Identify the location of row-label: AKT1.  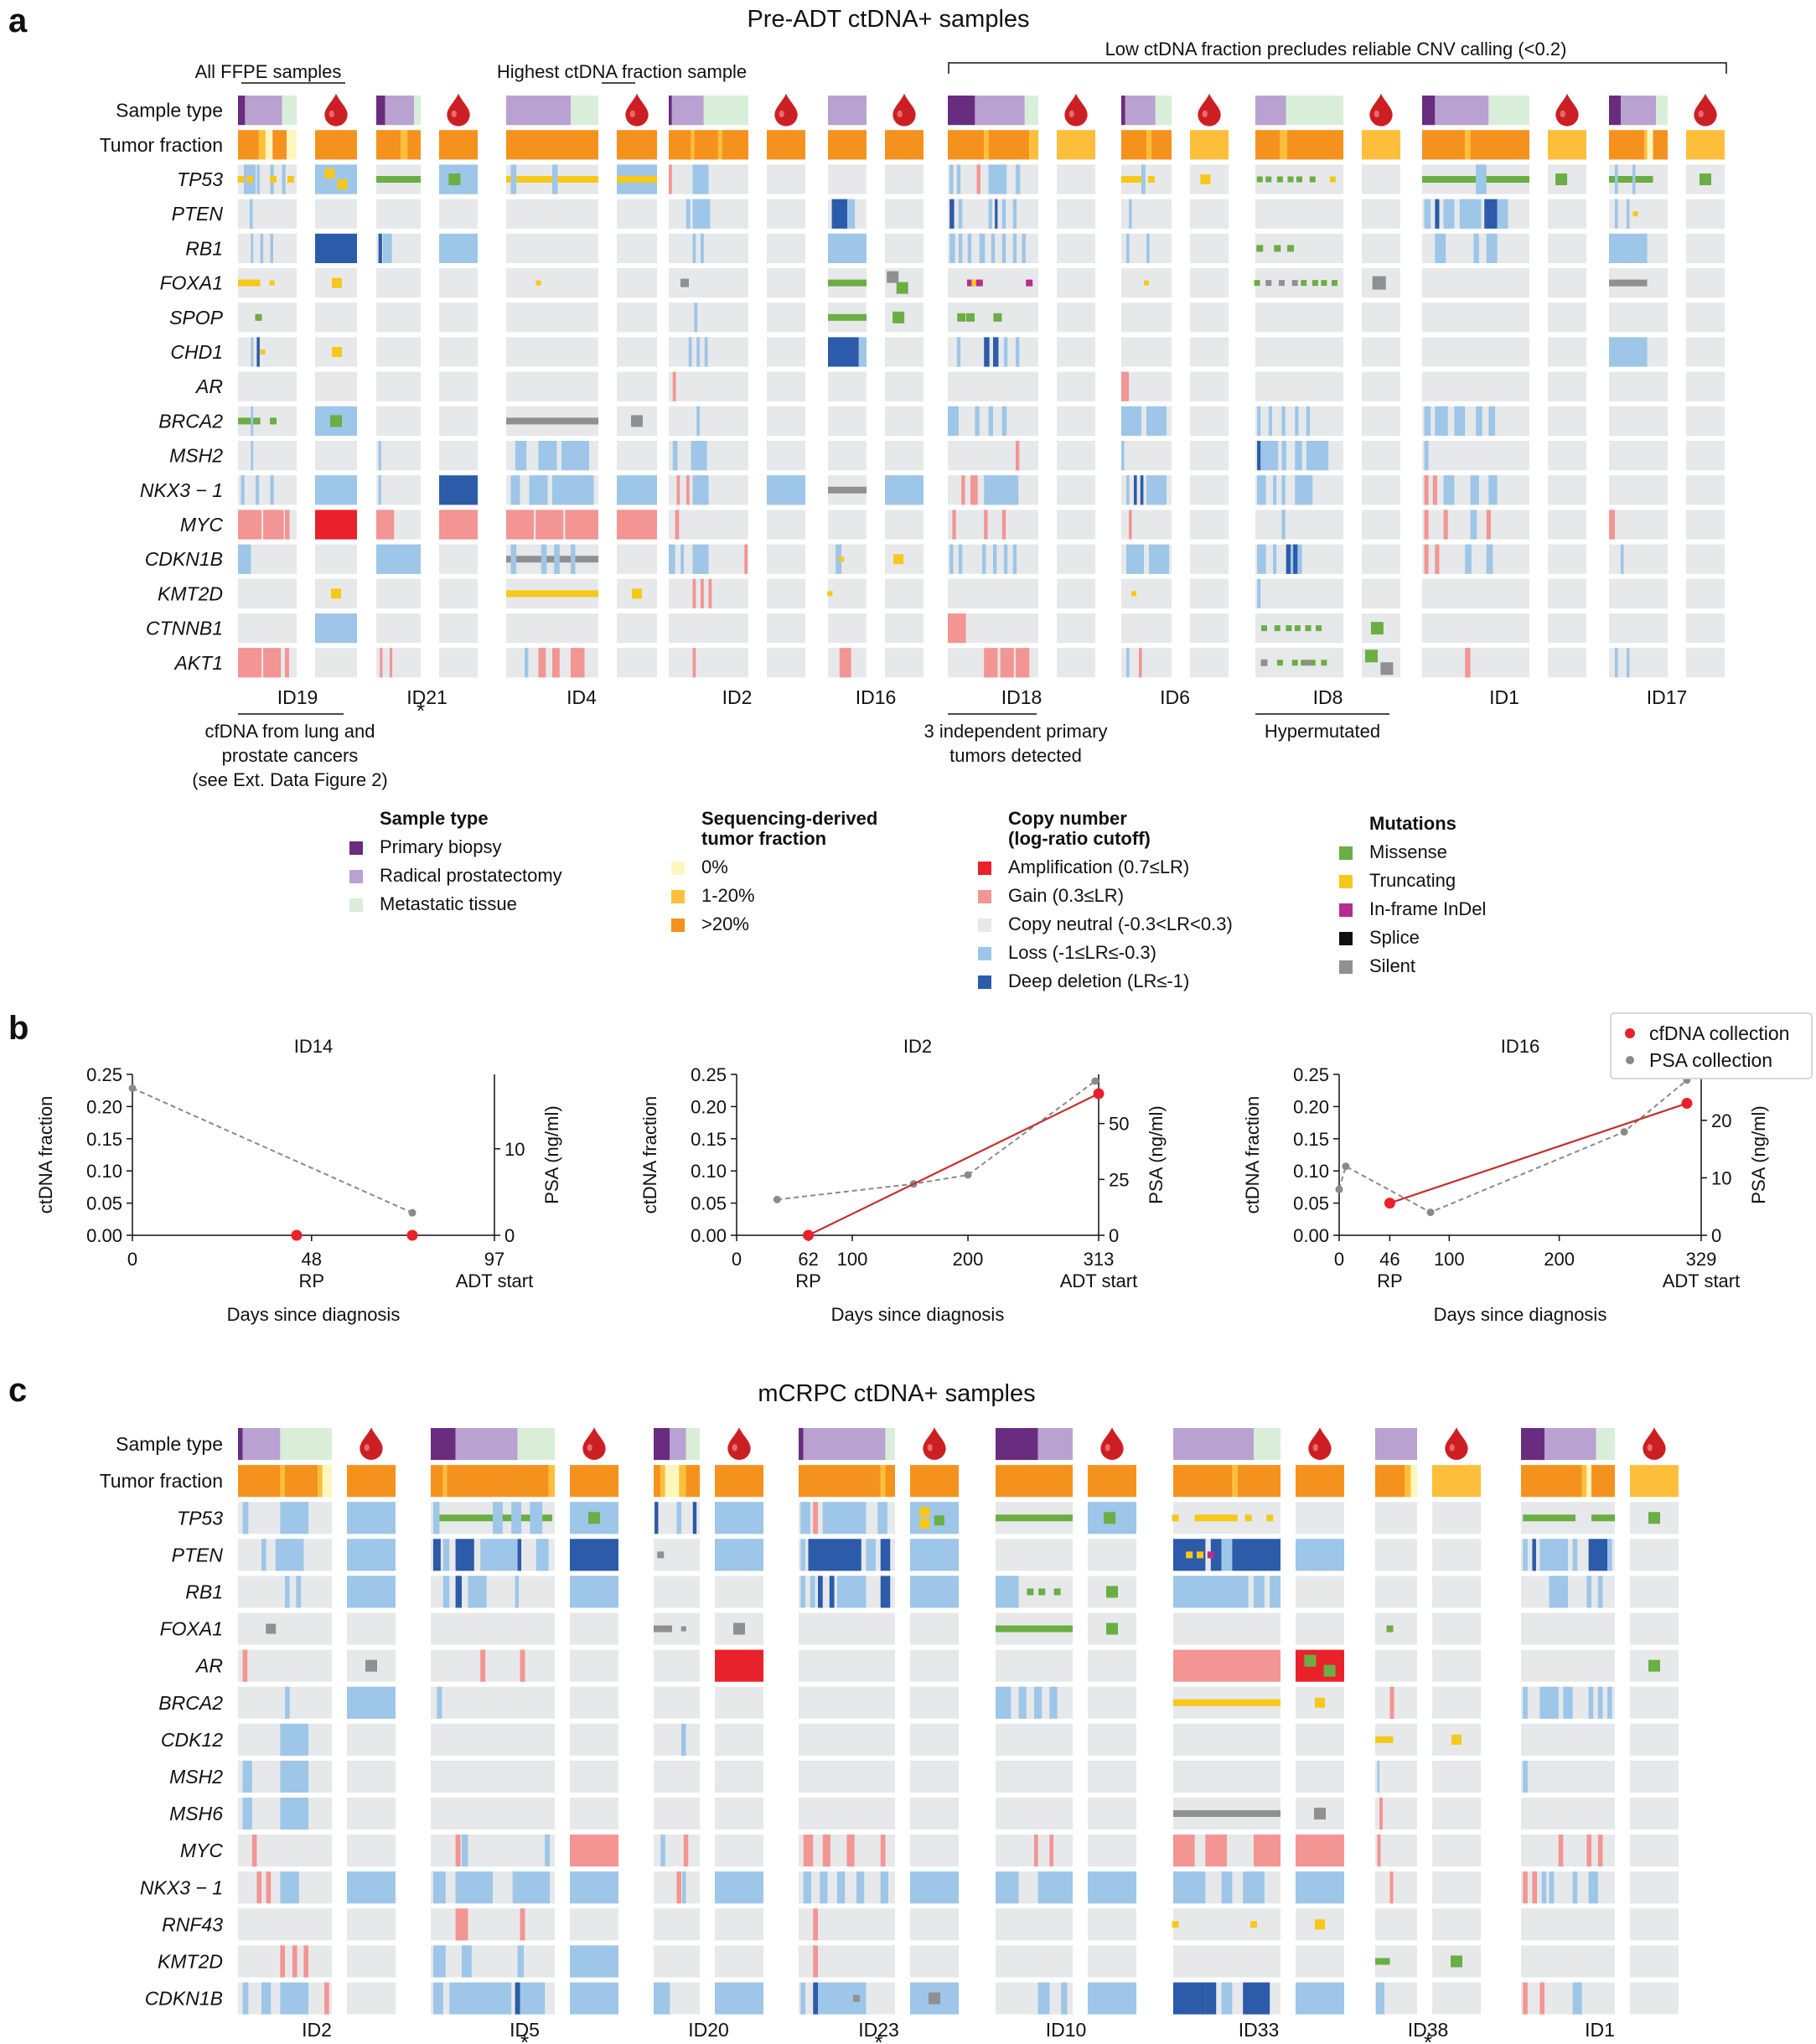
(198, 663).